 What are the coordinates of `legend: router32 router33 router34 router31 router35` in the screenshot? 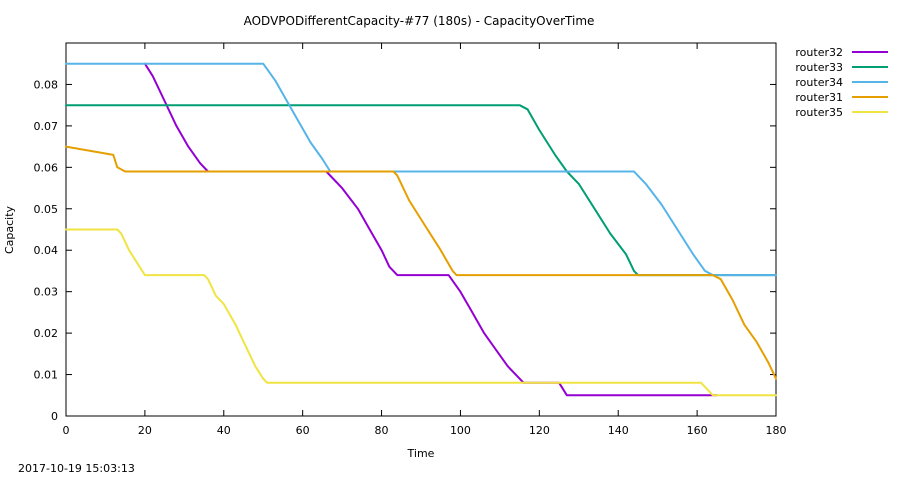 It's located at (841, 82).